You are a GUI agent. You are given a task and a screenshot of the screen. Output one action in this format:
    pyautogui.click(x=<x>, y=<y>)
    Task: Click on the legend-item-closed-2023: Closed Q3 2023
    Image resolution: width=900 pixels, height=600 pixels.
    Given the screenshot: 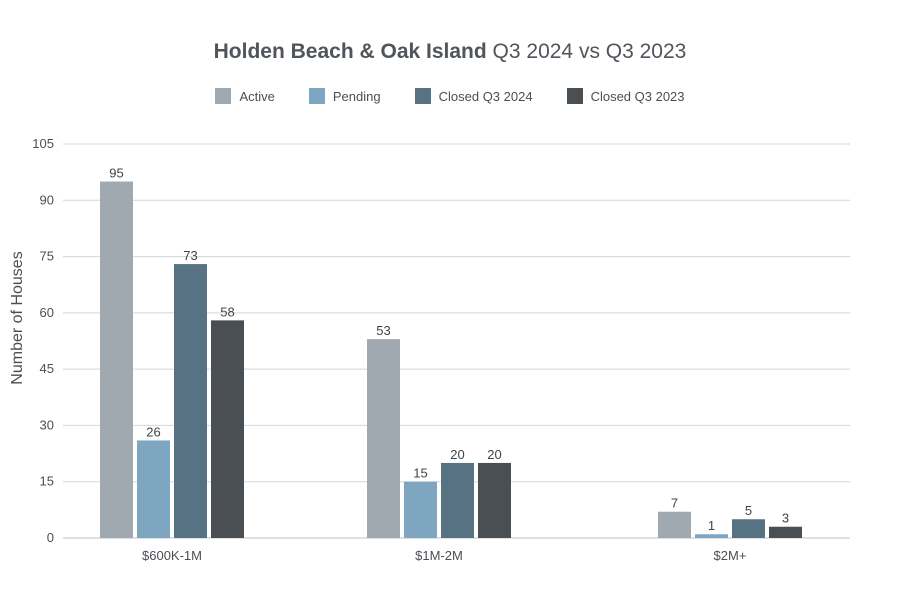 What is the action you would take?
    pyautogui.click(x=625, y=96)
    